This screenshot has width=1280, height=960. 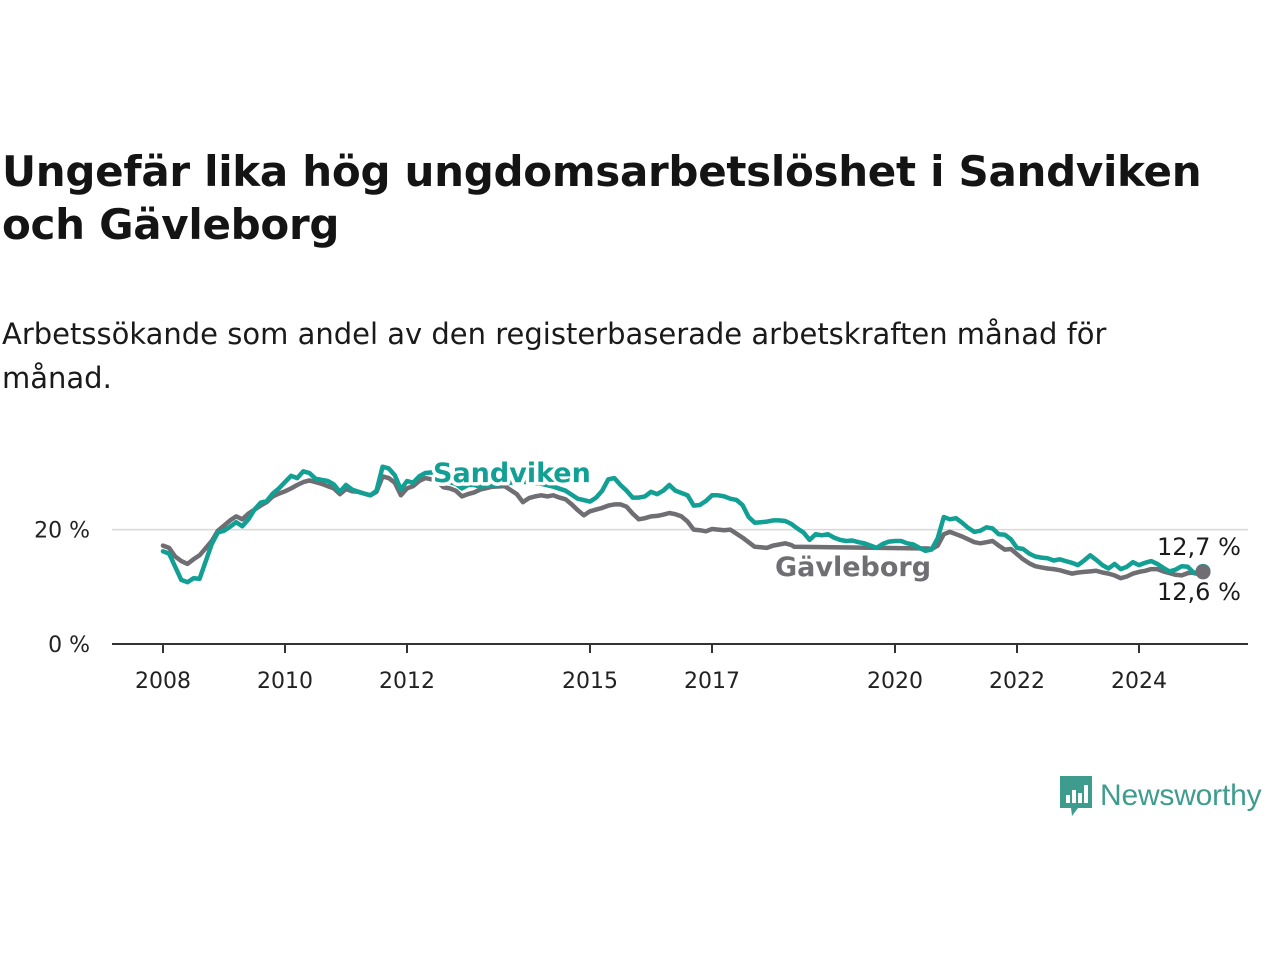 I want to click on bar-chart-bubble-icon, so click(x=1076, y=796).